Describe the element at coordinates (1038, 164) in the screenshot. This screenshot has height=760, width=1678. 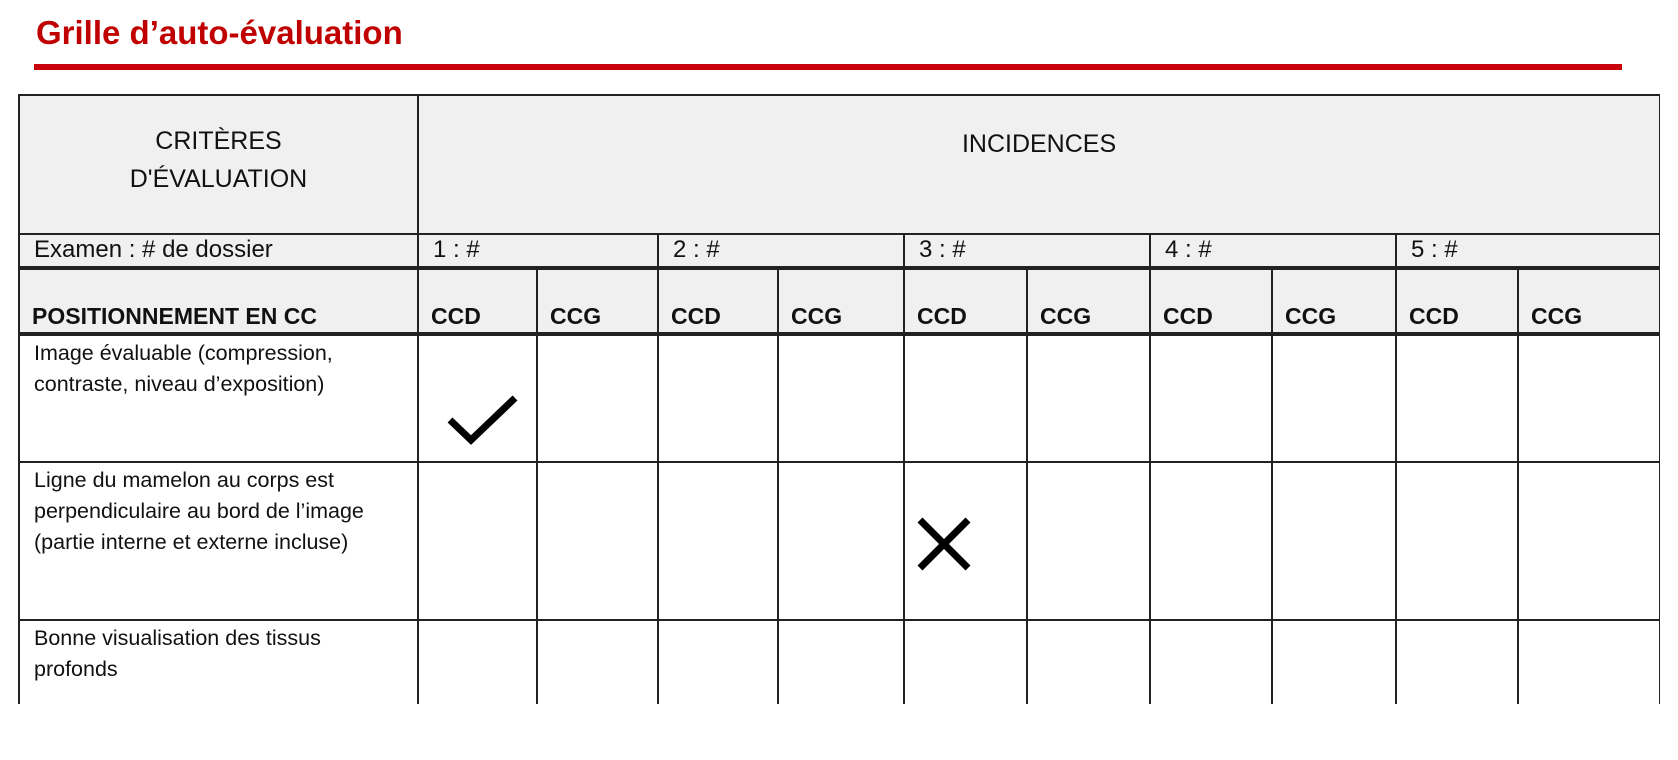
I see `incidences-header: INCIDENCES` at that location.